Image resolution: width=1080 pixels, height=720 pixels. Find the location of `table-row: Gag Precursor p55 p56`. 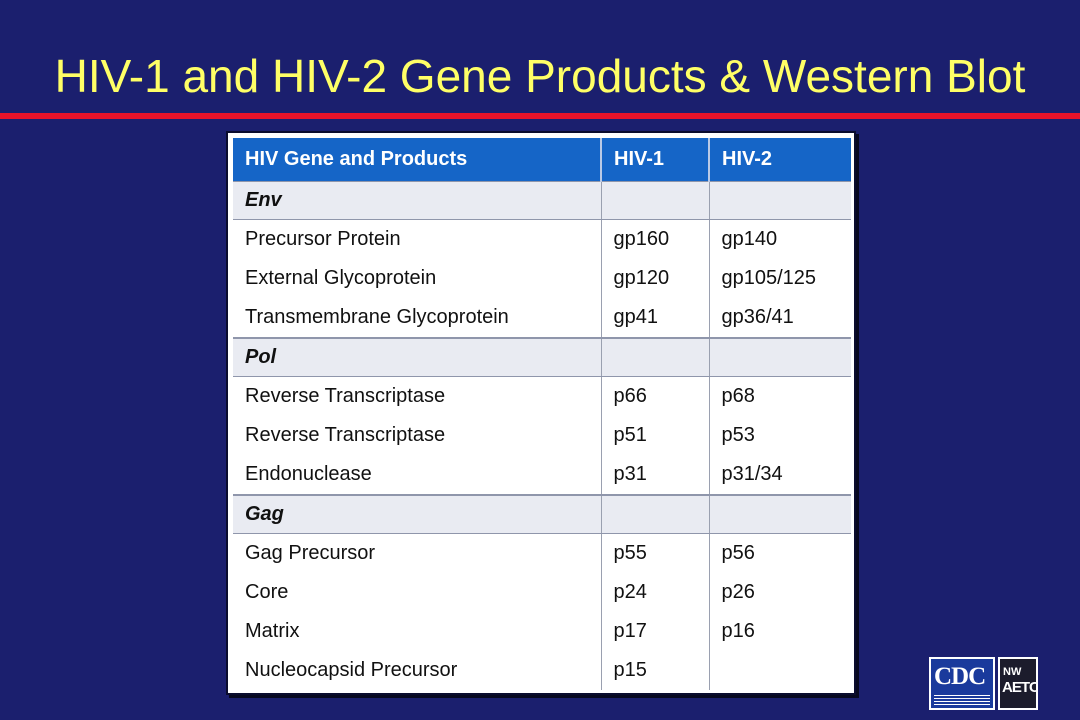

table-row: Gag Precursor p55 p56 is located at coordinates (542, 553).